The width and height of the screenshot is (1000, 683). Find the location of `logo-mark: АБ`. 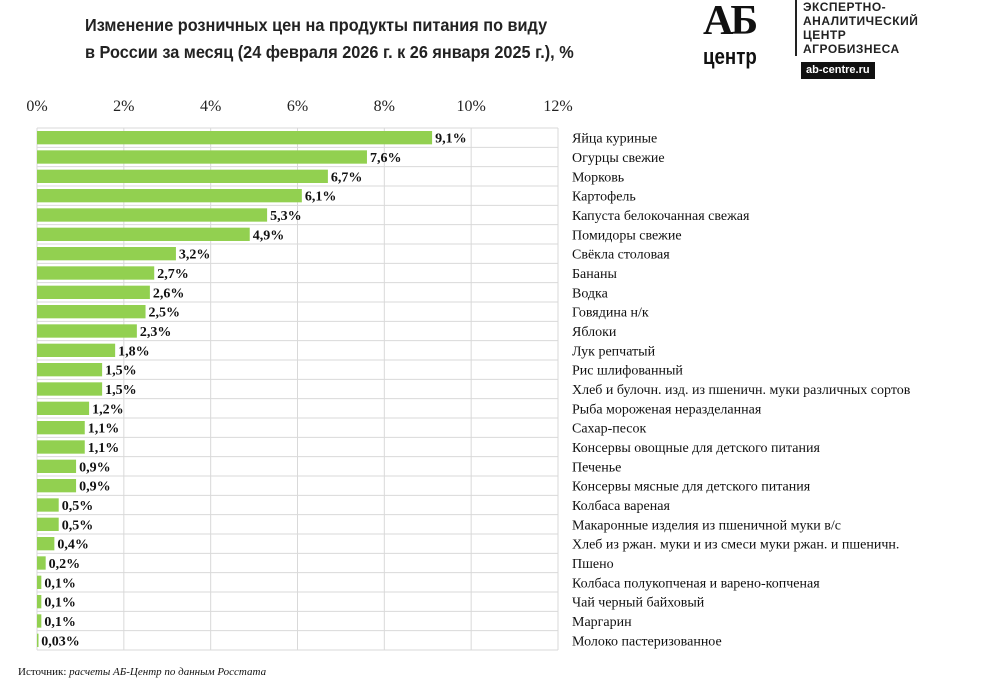

logo-mark: АБ is located at coordinates (730, 22).